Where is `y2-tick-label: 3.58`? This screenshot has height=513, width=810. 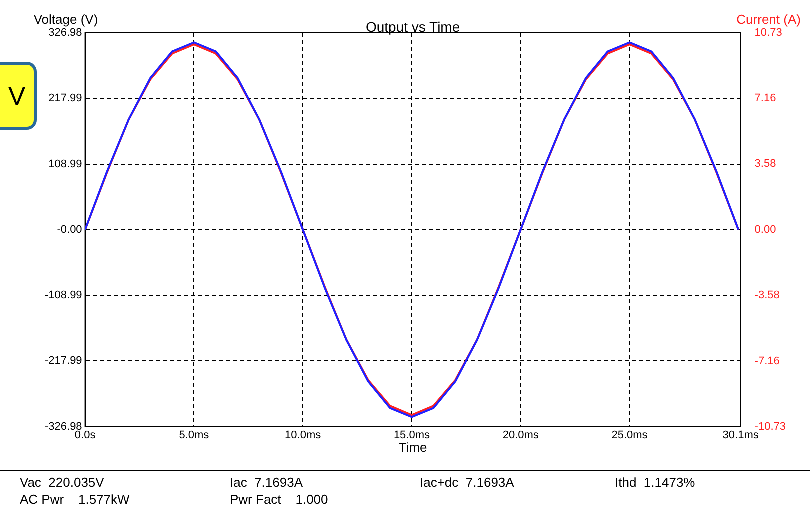
y2-tick-label: 3.58 is located at coordinates (765, 164).